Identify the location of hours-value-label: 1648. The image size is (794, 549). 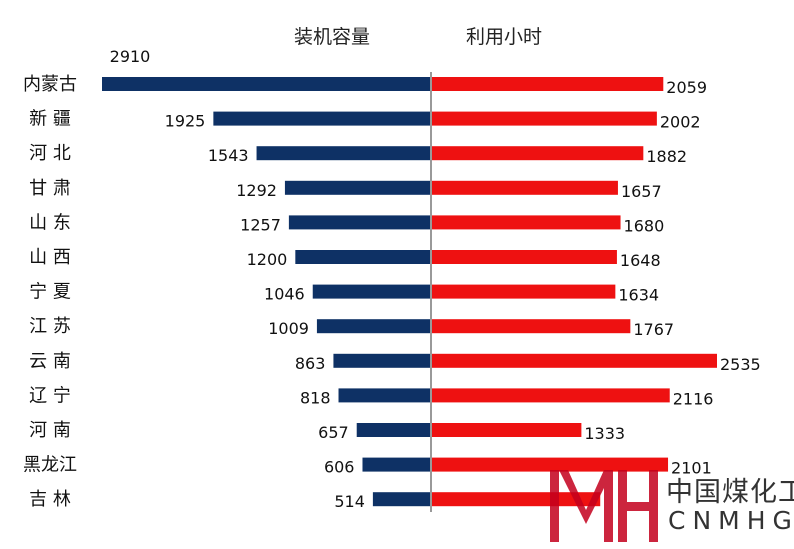
(640, 260).